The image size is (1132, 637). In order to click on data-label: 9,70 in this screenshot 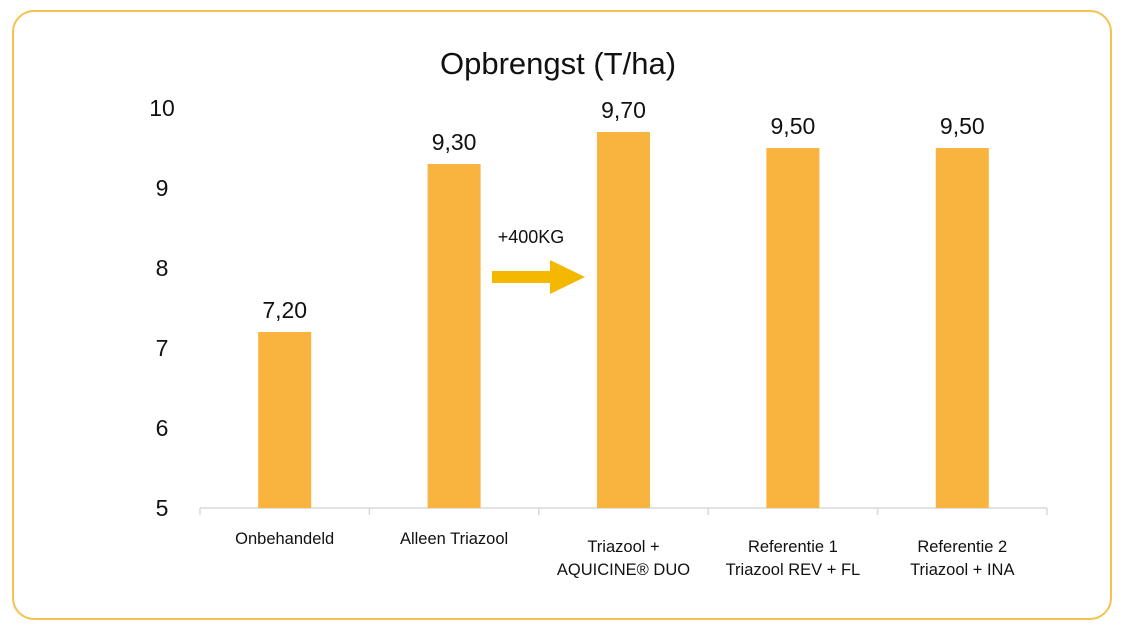, I will do `click(623, 110)`.